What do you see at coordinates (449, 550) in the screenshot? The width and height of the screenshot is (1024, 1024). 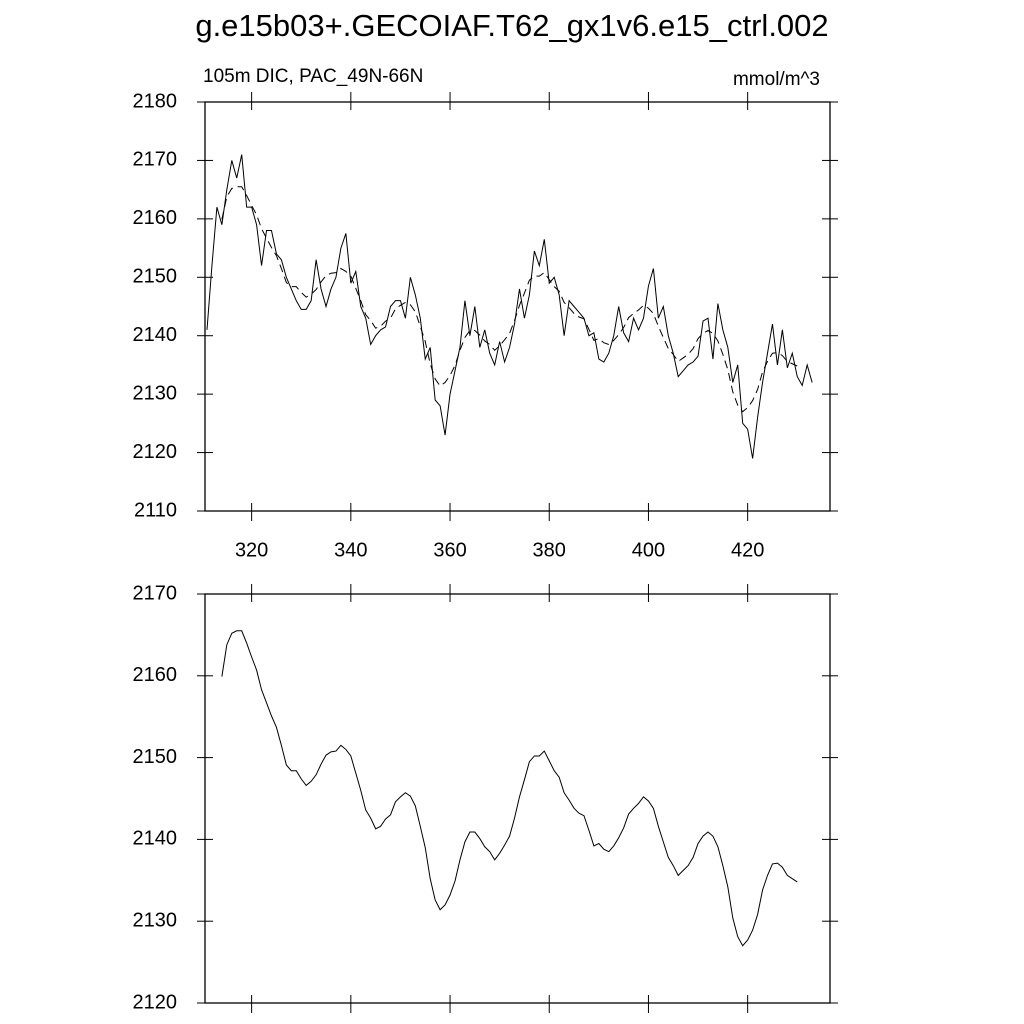 I see `x-tick-label: 360` at bounding box center [449, 550].